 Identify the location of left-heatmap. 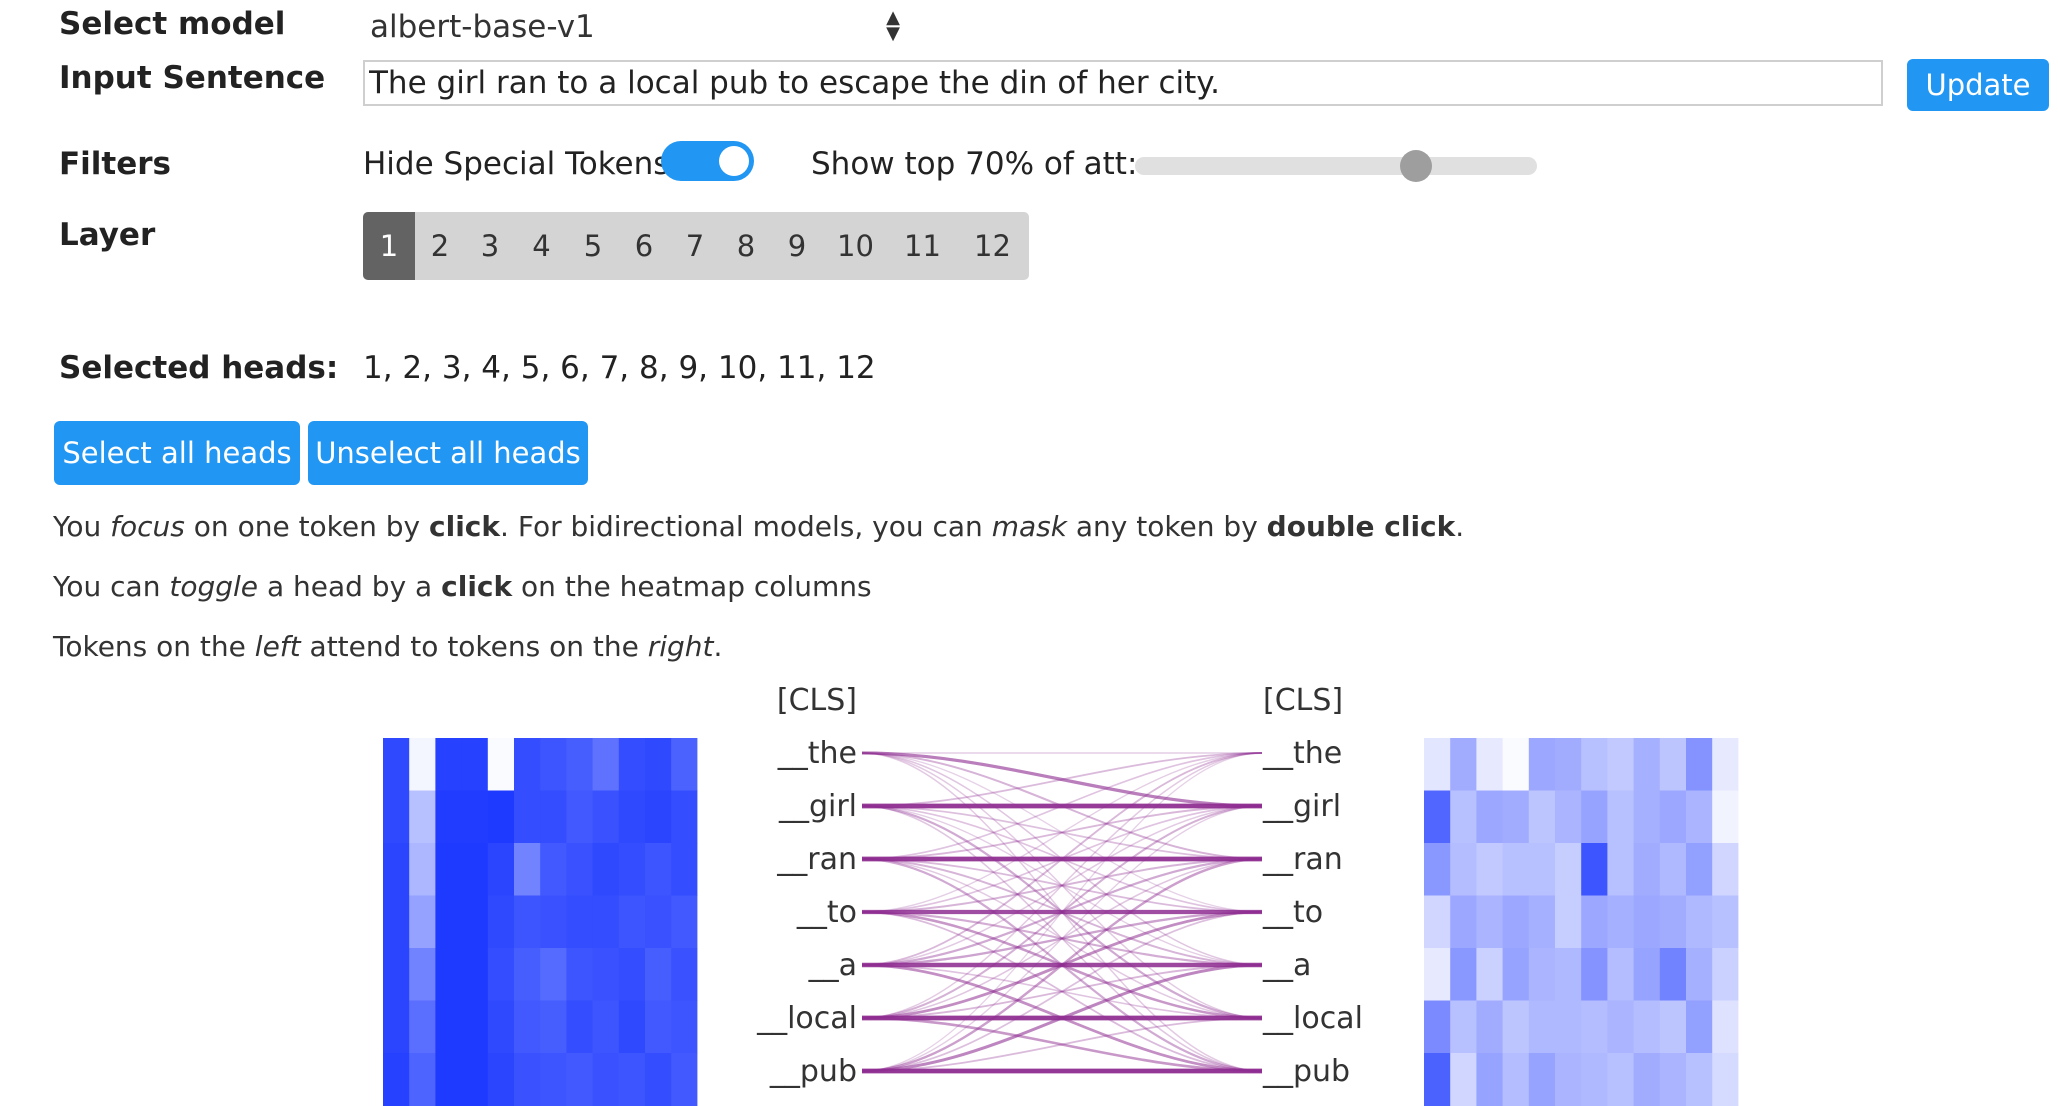
(540, 922).